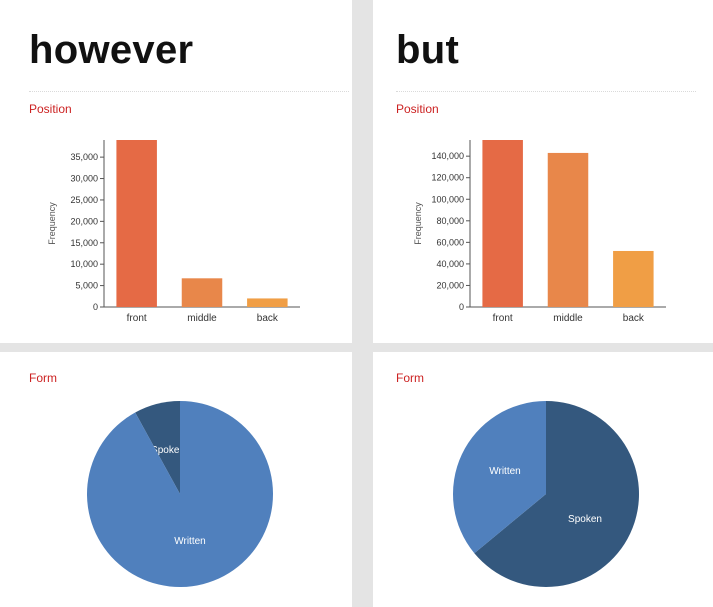 The height and width of the screenshot is (607, 713). I want to click on form-label-left: Form, so click(43, 378).